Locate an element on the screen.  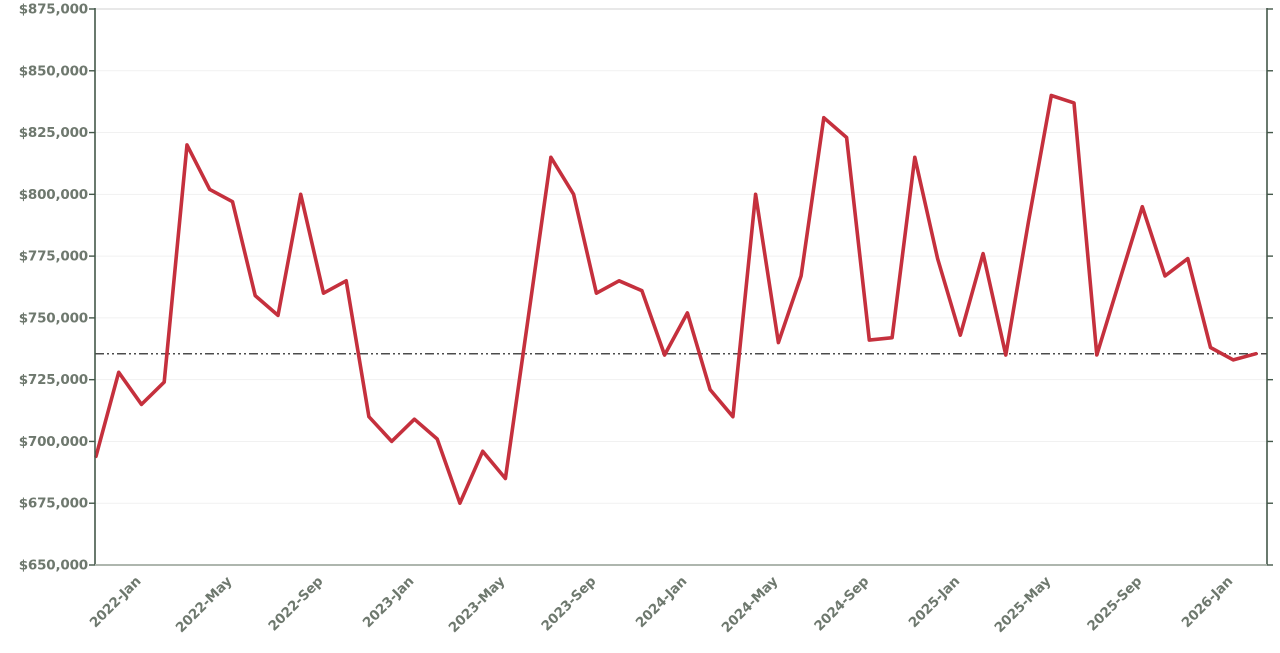
x-axis-tick-label: 2023-May is located at coordinates (477, 604).